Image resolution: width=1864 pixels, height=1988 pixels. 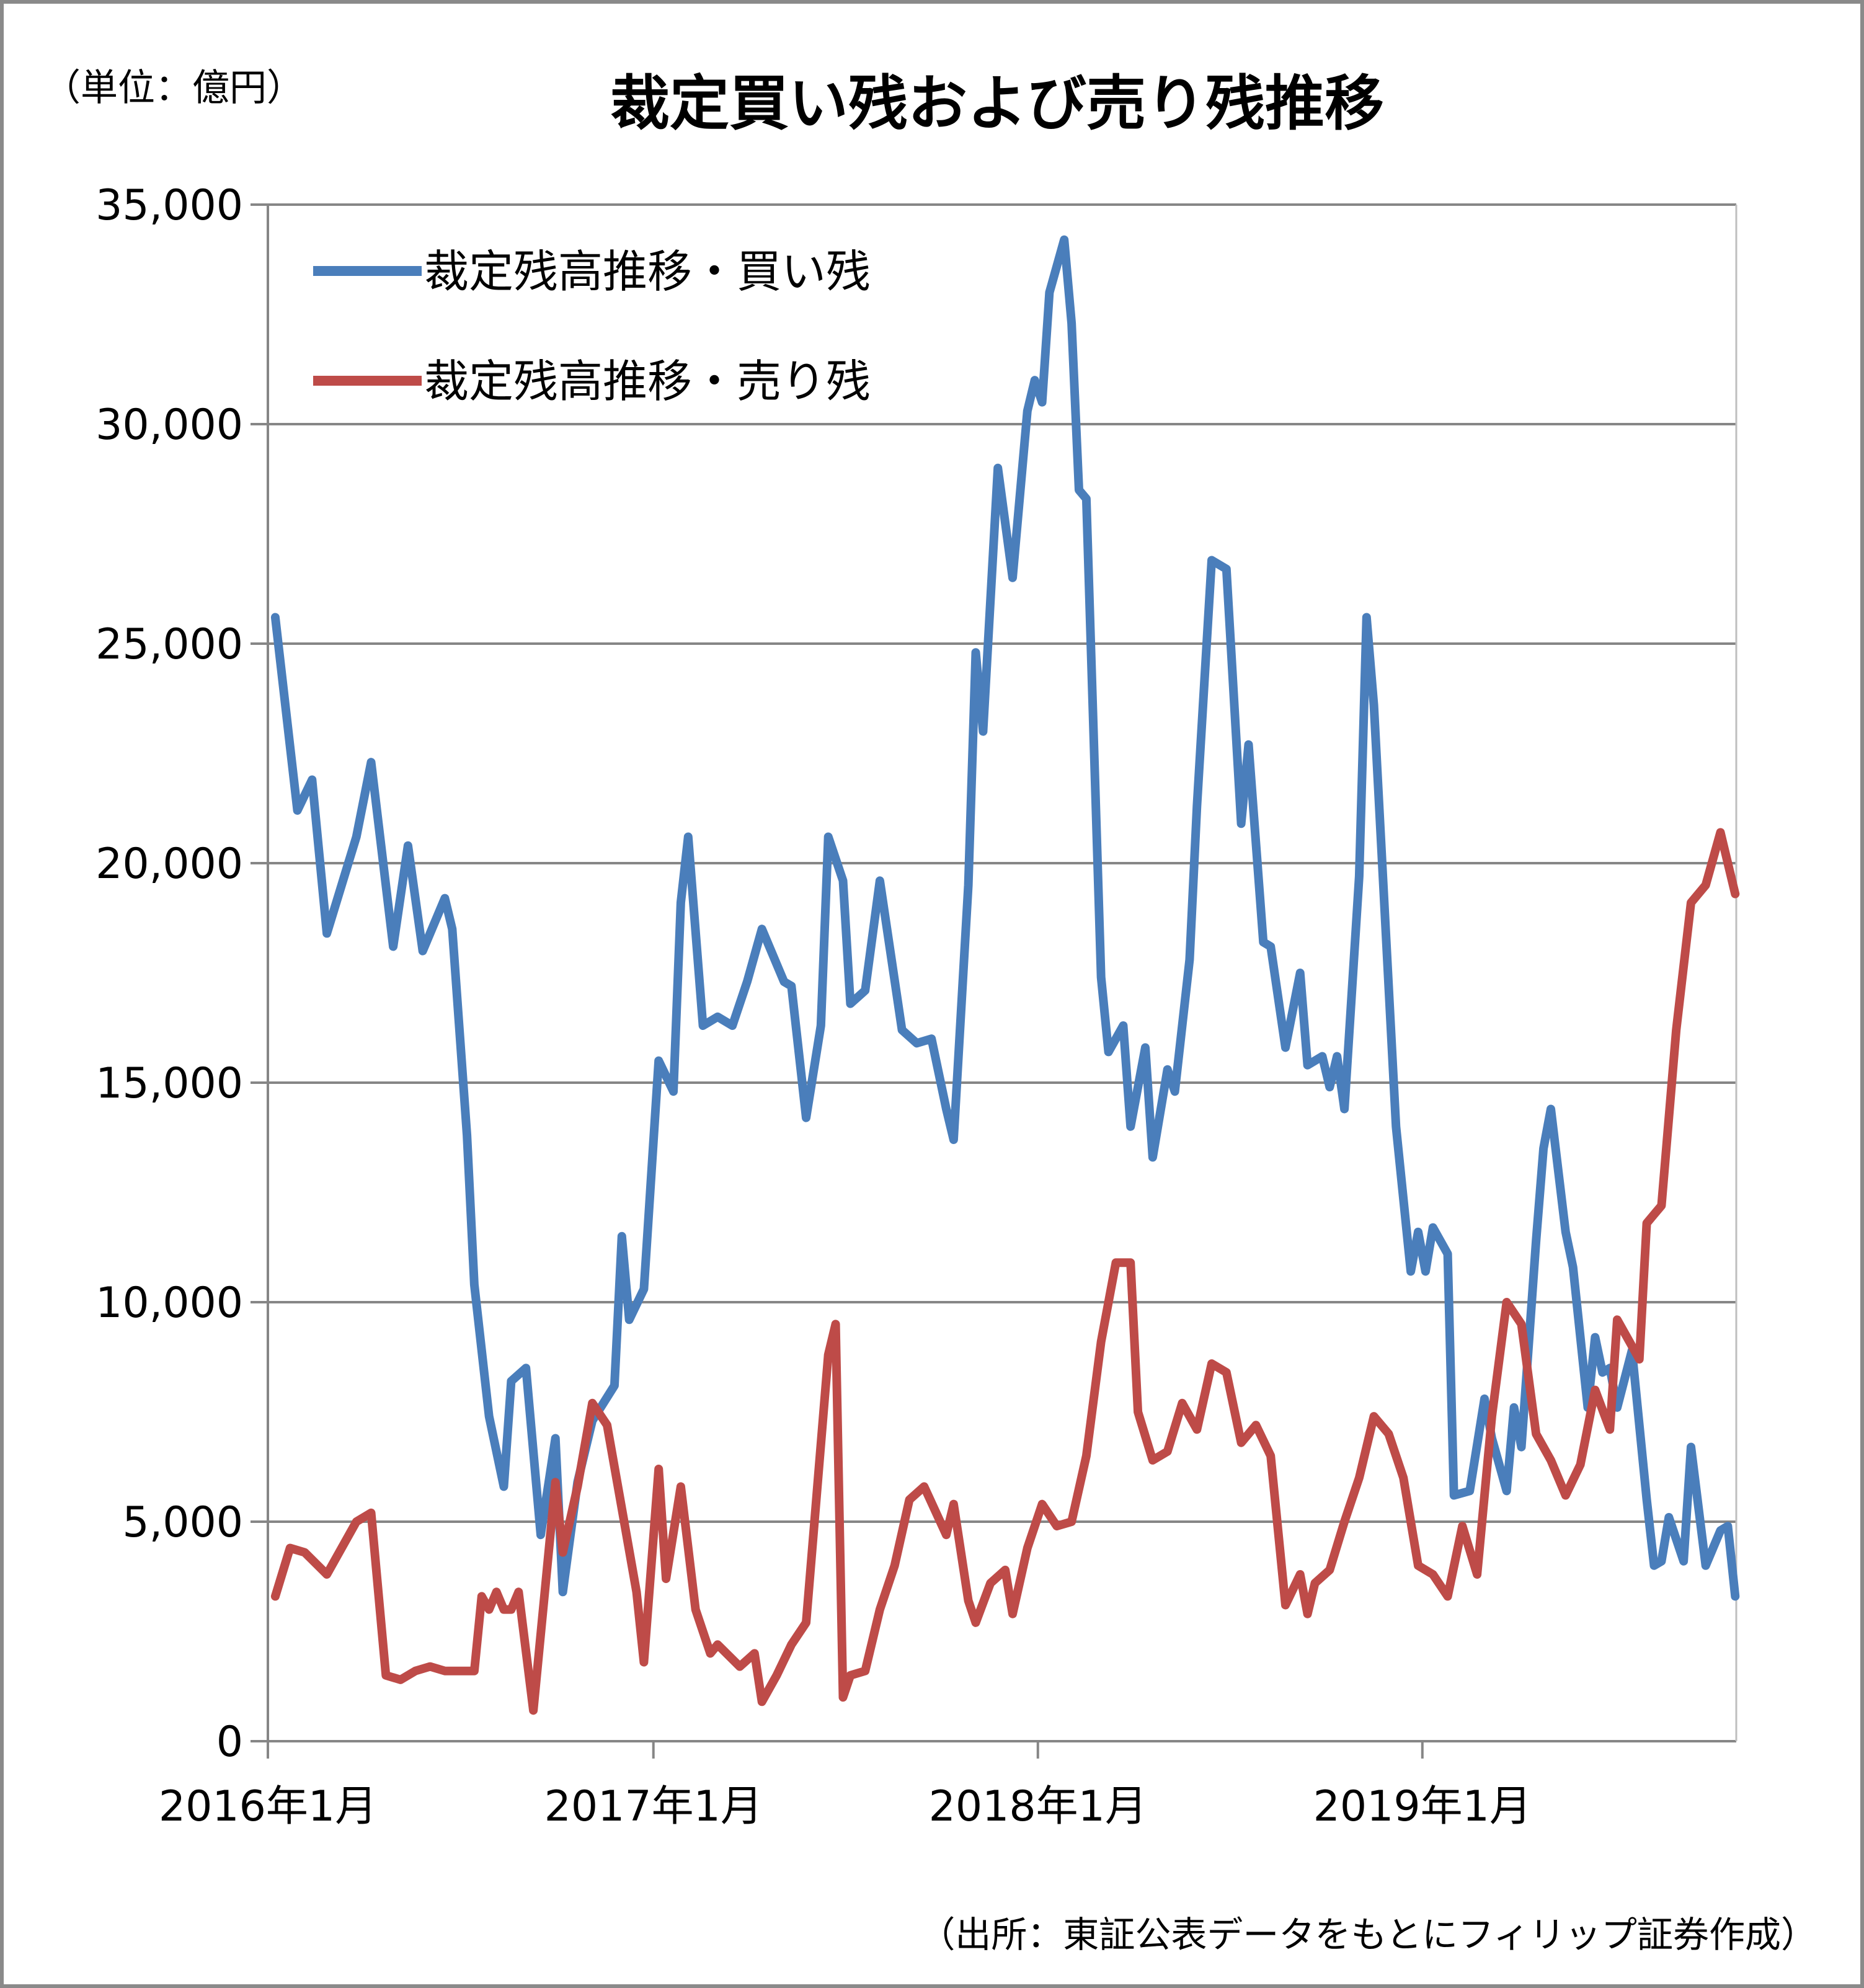 I want to click on y-tick-label: 0, so click(x=229, y=1742).